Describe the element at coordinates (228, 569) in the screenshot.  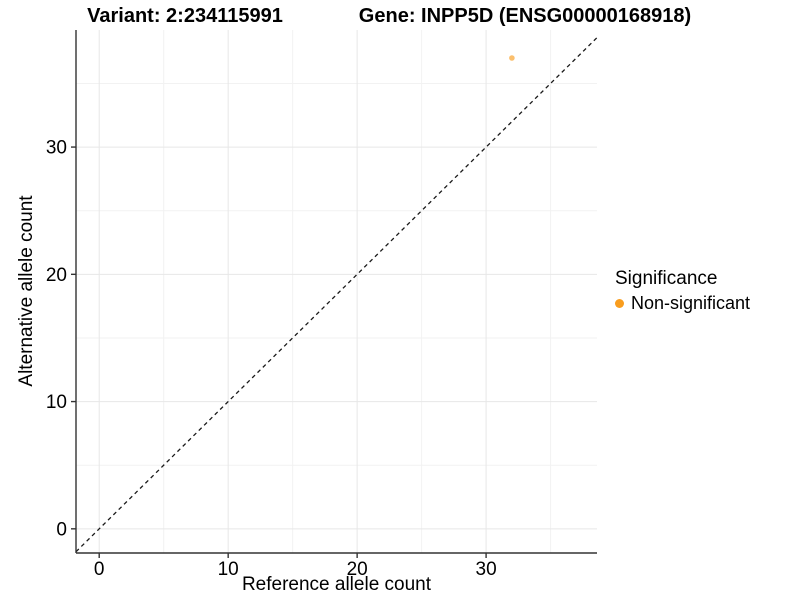
I see `x-tick-label: 10` at that location.